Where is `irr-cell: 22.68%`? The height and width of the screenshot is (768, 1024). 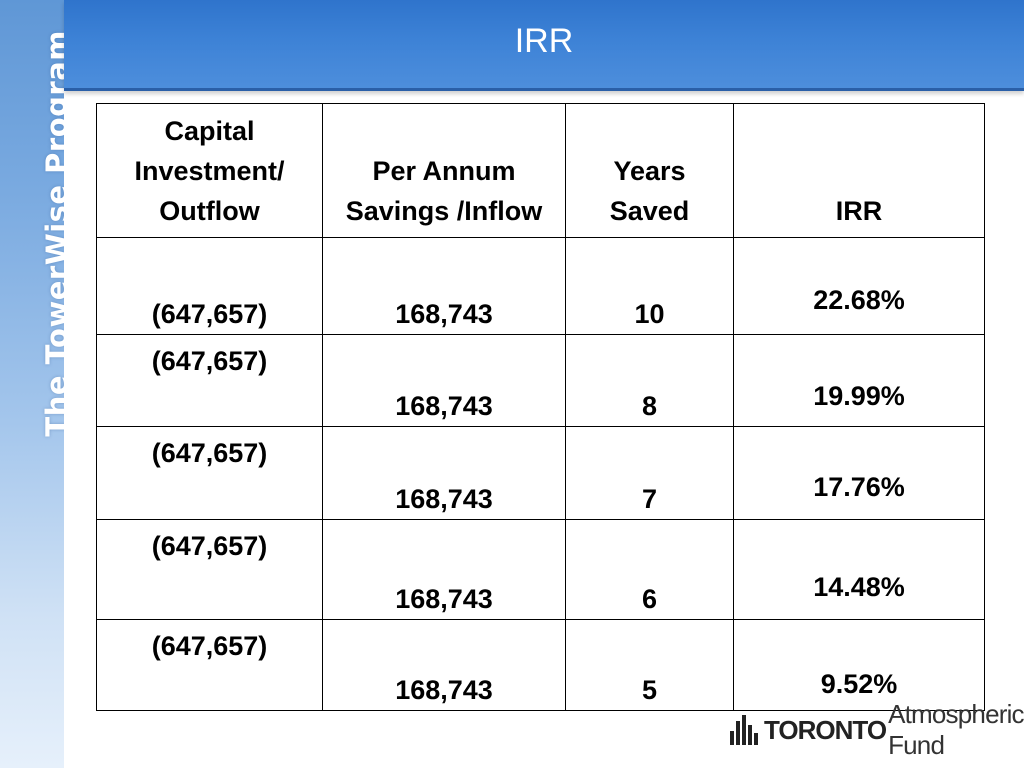
irr-cell: 22.68% is located at coordinates (859, 286).